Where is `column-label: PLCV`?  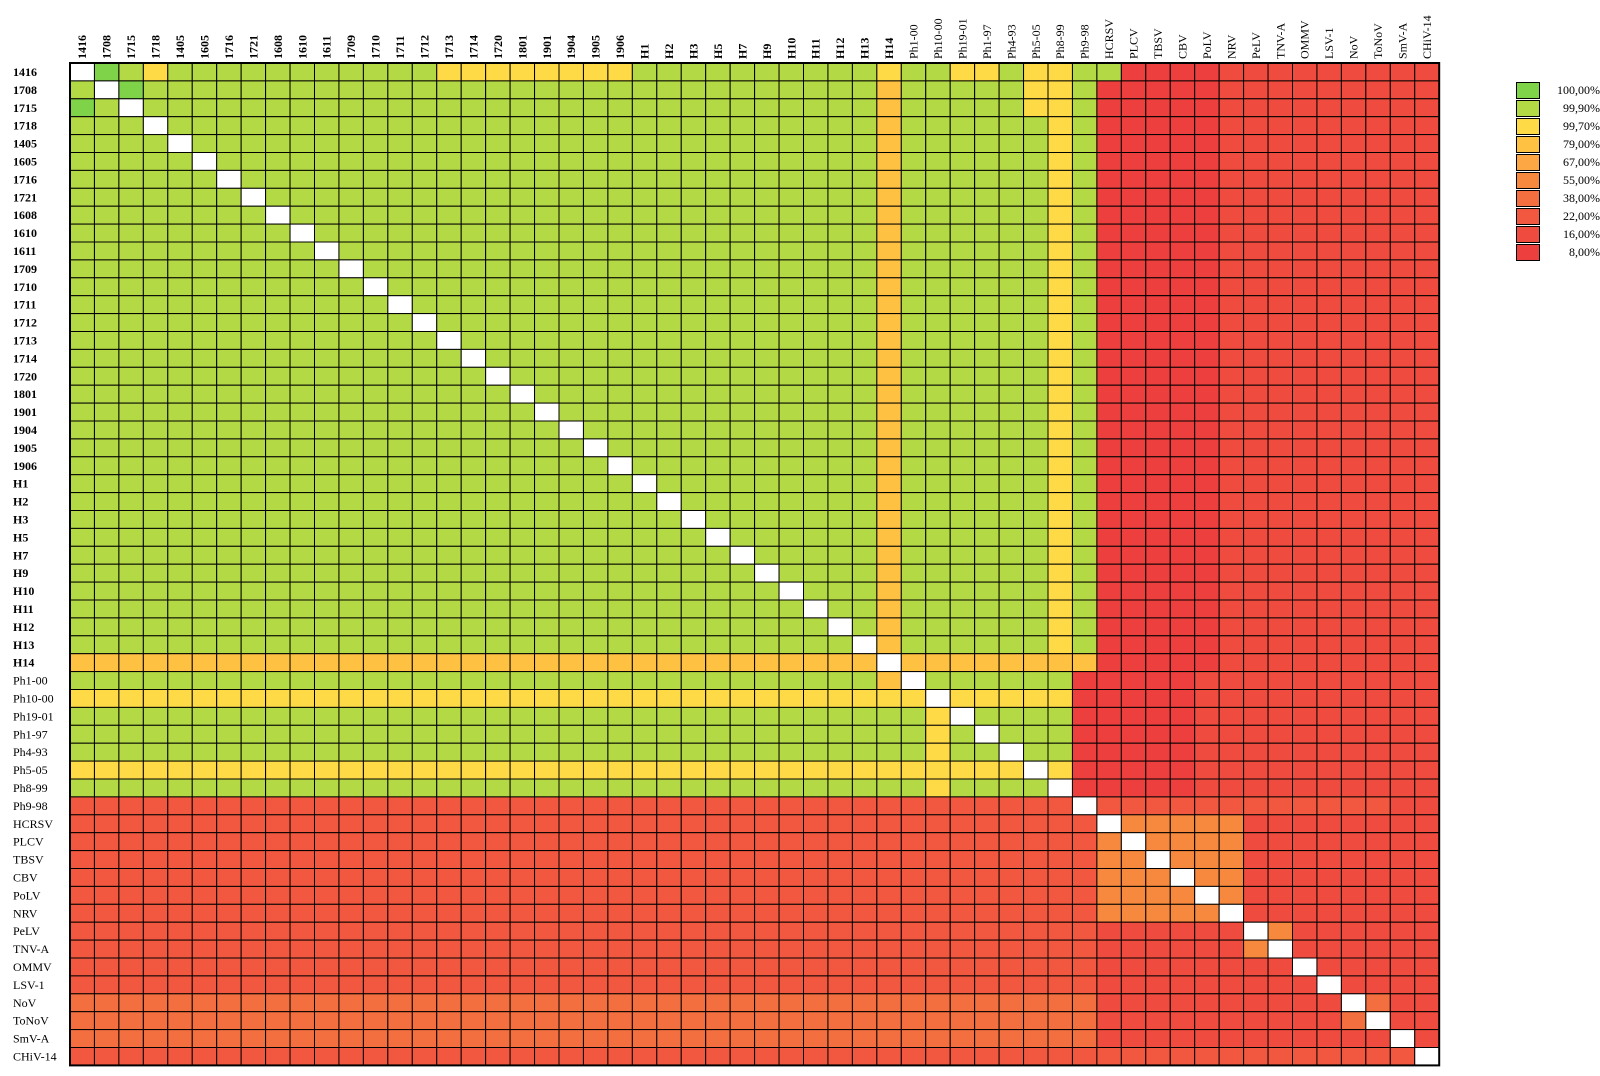 column-label: PLCV is located at coordinates (1134, 43).